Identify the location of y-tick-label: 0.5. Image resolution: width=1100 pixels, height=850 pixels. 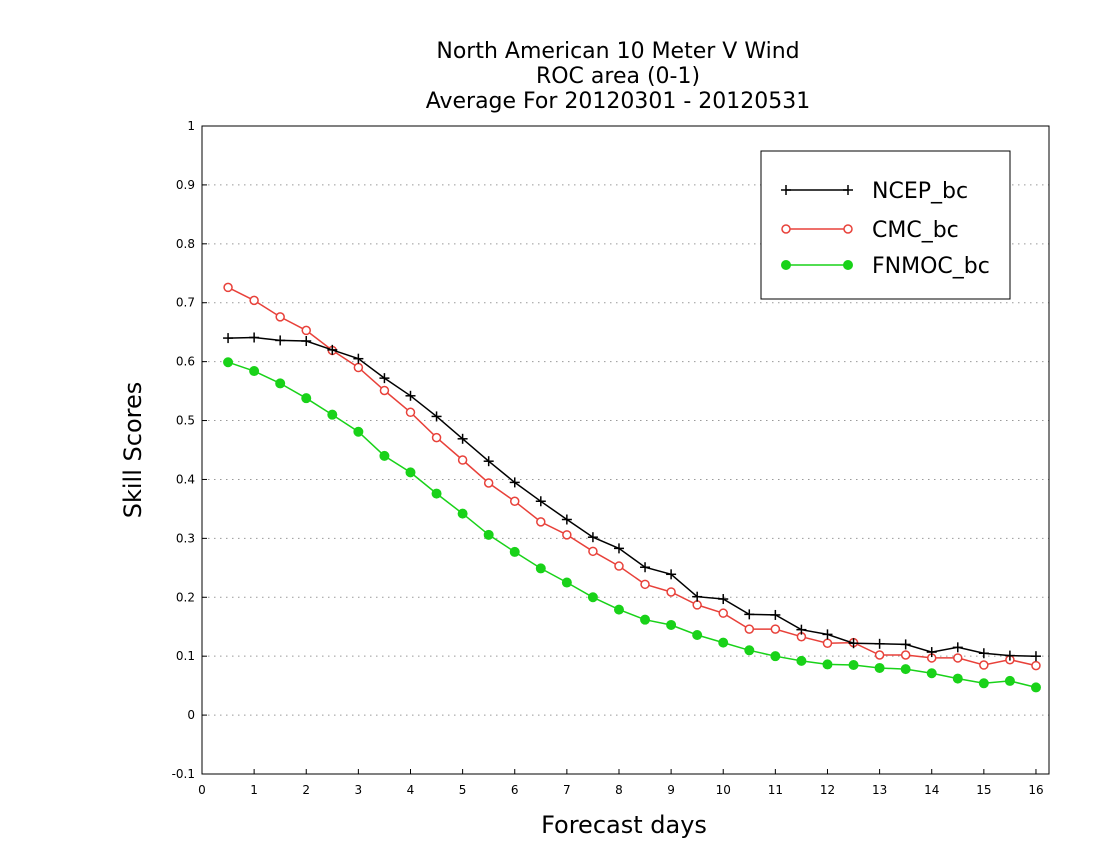
(185, 421).